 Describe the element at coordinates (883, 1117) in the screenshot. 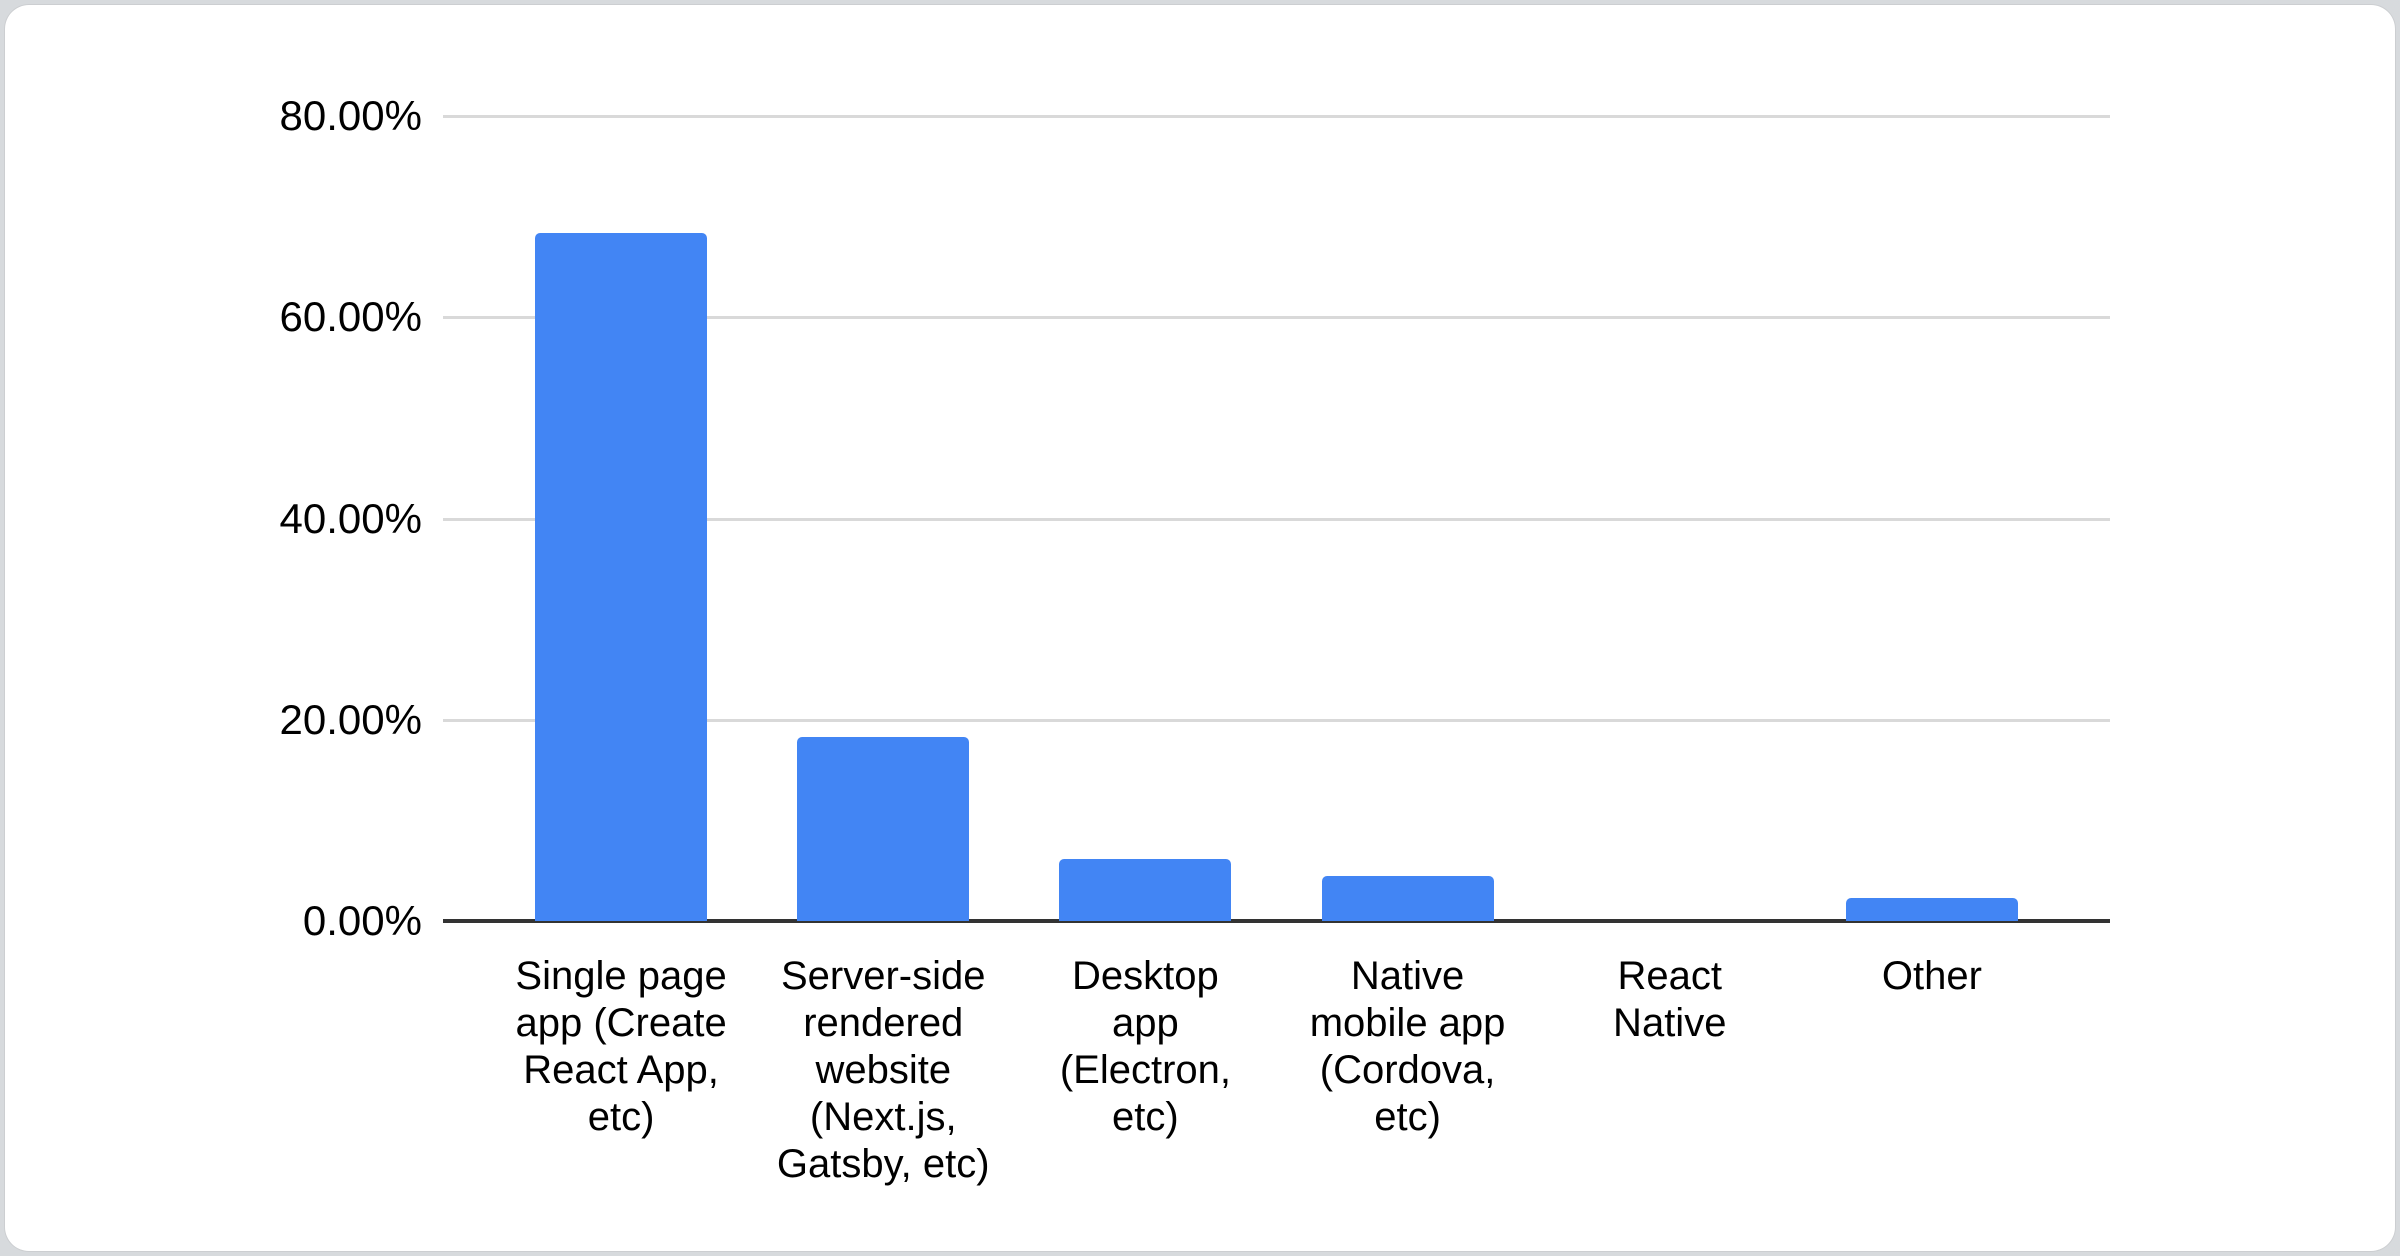

I see `x-axis-label-line: (Next.js,` at that location.